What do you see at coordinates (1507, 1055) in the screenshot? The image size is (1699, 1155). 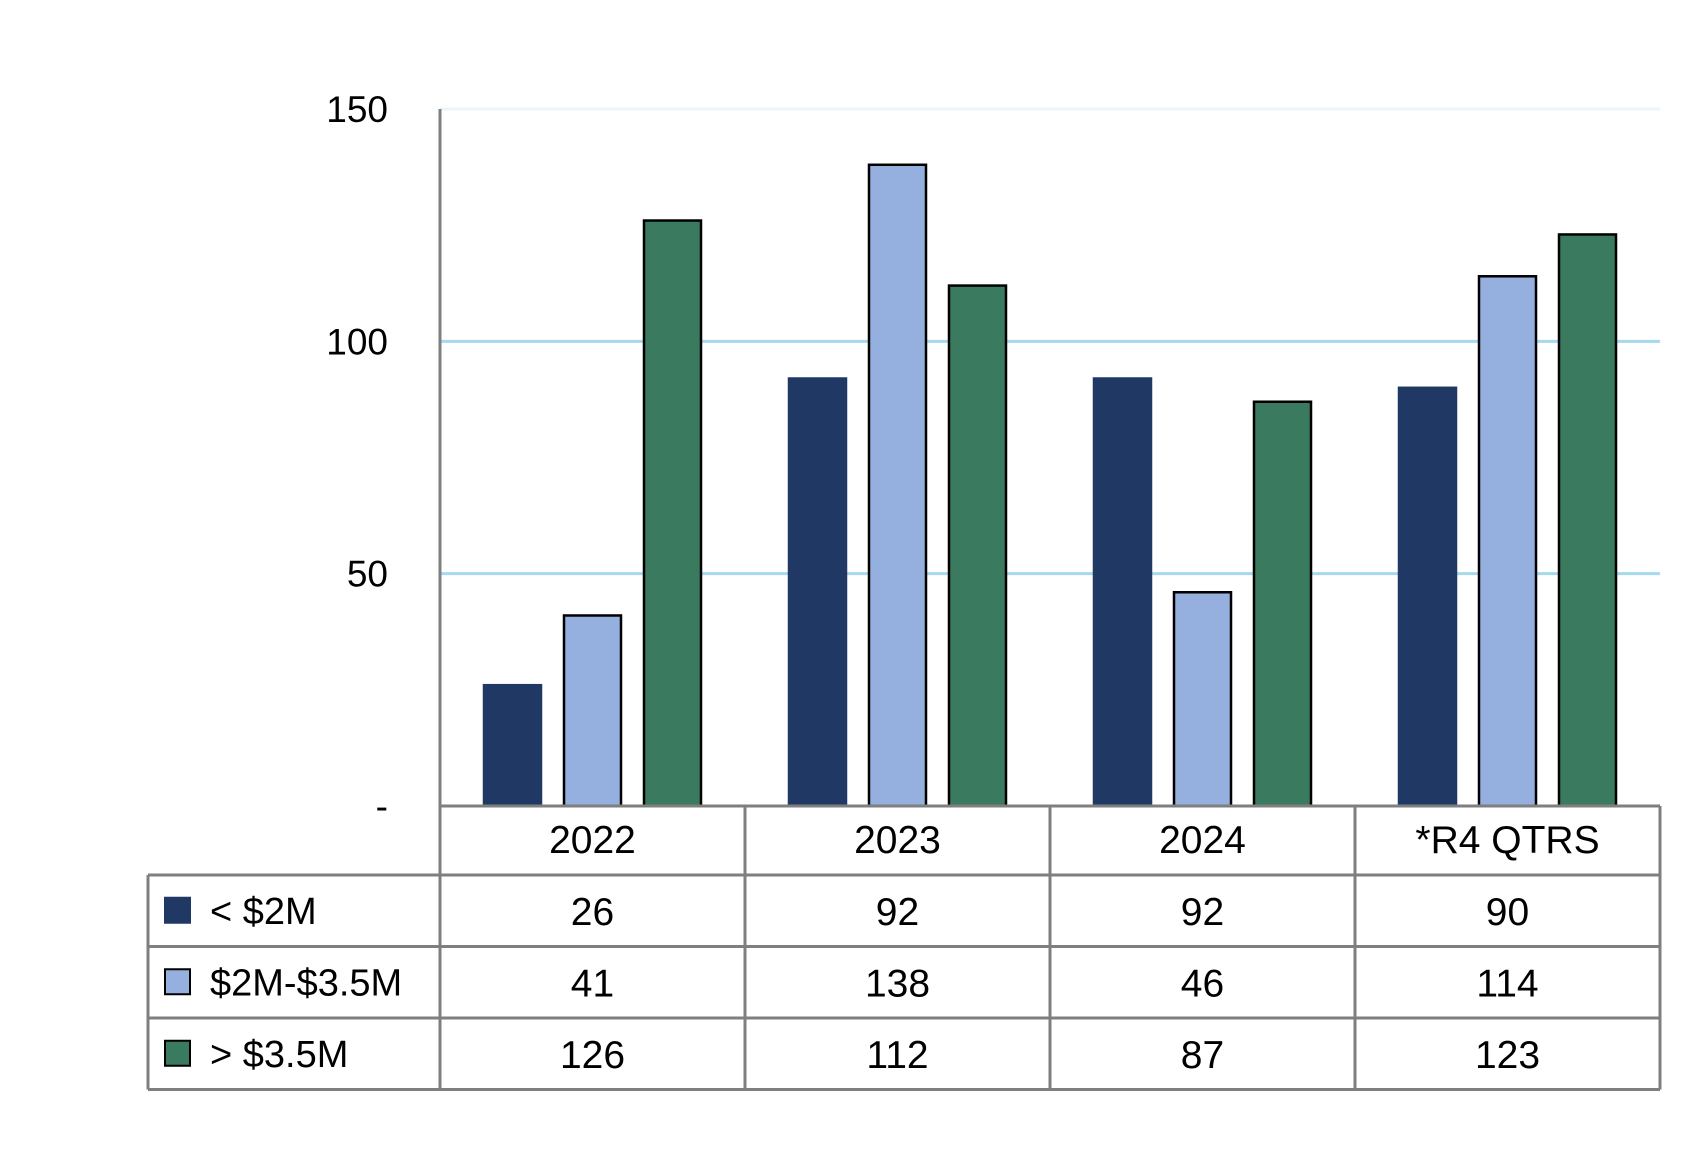 I see `data-label: 123` at bounding box center [1507, 1055].